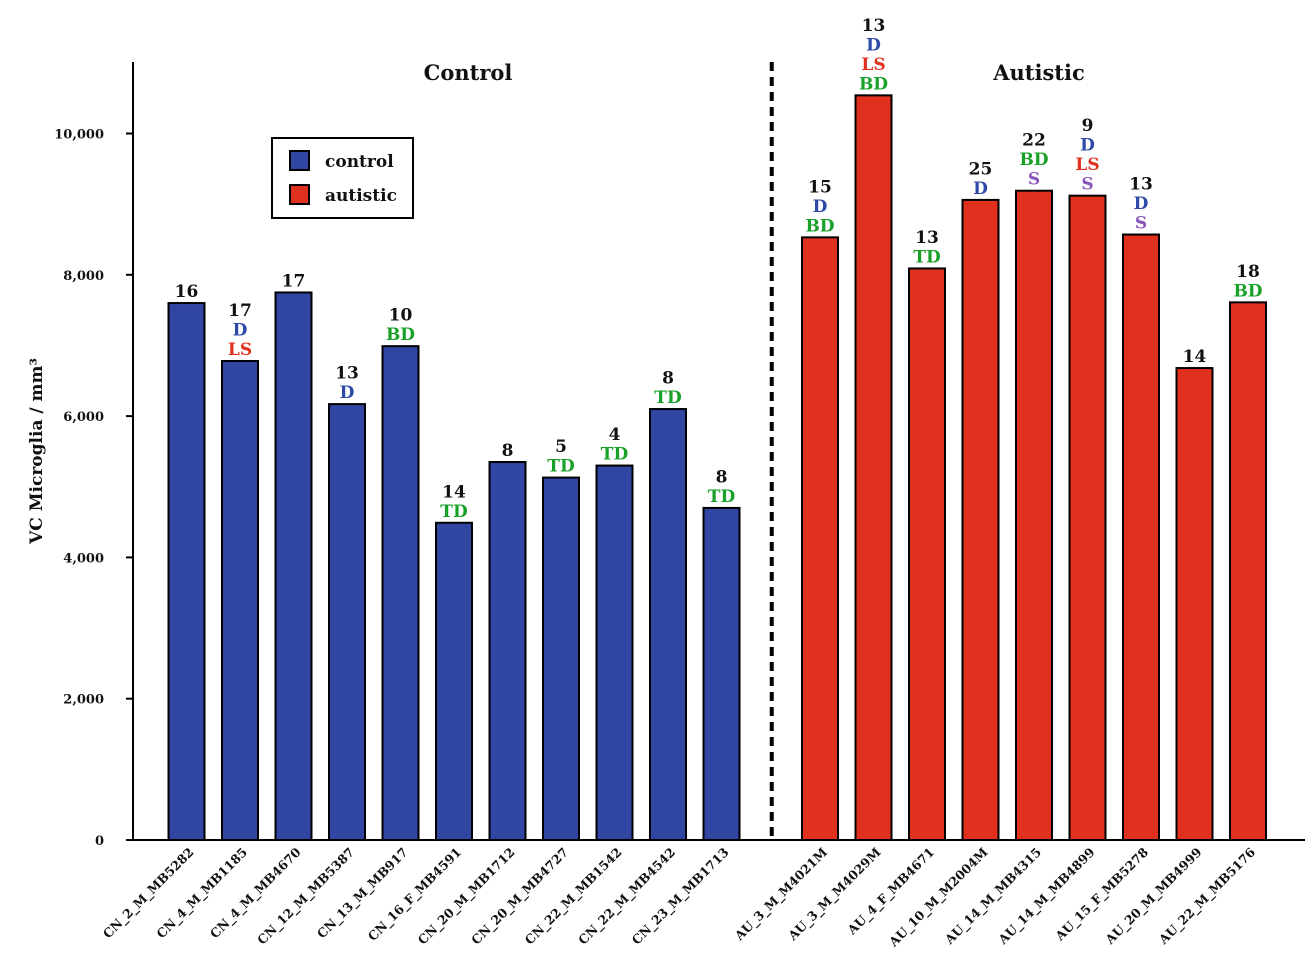 The width and height of the screenshot is (1312, 973). I want to click on bar-label: 5, so click(561, 447).